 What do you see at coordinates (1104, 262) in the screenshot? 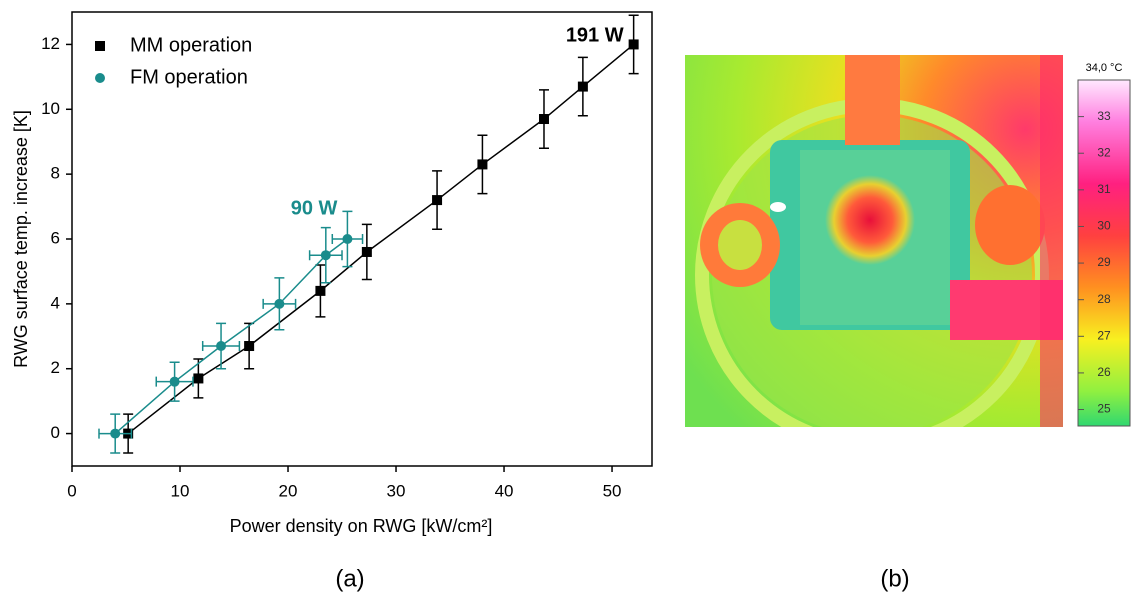
I see `colorbar-tick-label: 29` at bounding box center [1104, 262].